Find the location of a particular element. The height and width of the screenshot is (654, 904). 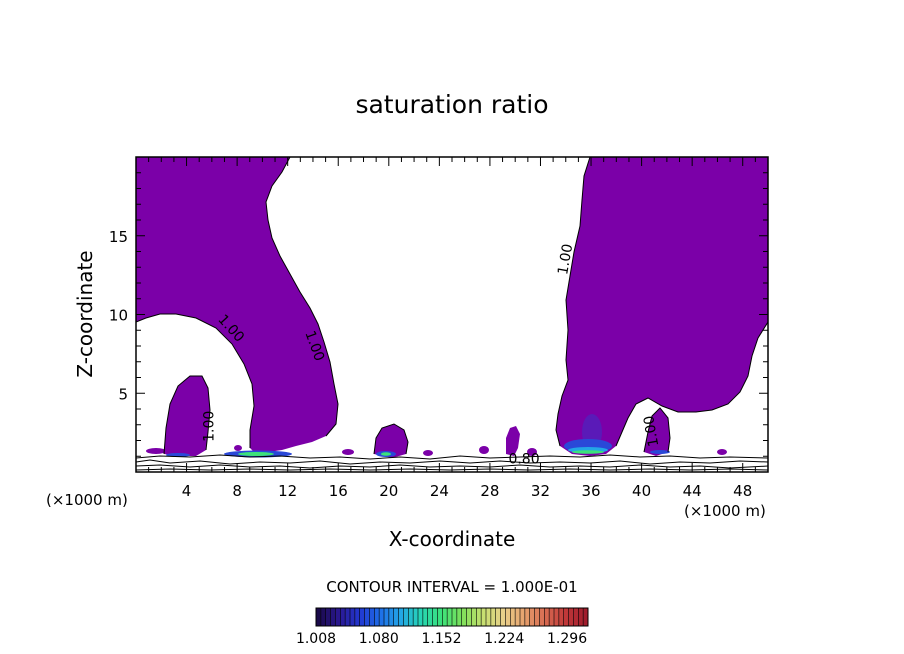

x-tick-label: 32 is located at coordinates (540, 491).